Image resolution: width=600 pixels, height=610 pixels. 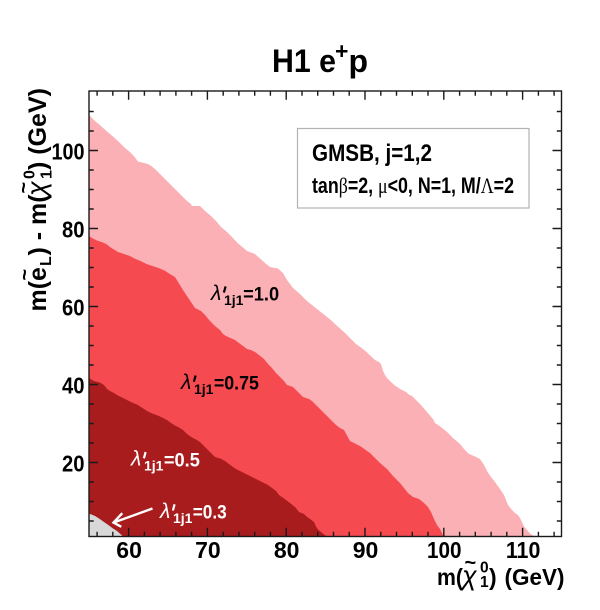 What do you see at coordinates (182, 460) in the screenshot?
I see `svg-text: =0.5` at bounding box center [182, 460].